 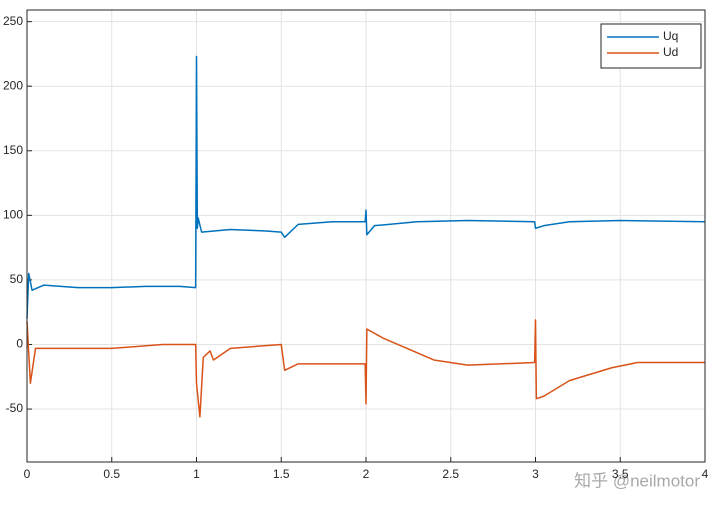 What do you see at coordinates (15, 408) in the screenshot?
I see `y-tick-label: -50` at bounding box center [15, 408].